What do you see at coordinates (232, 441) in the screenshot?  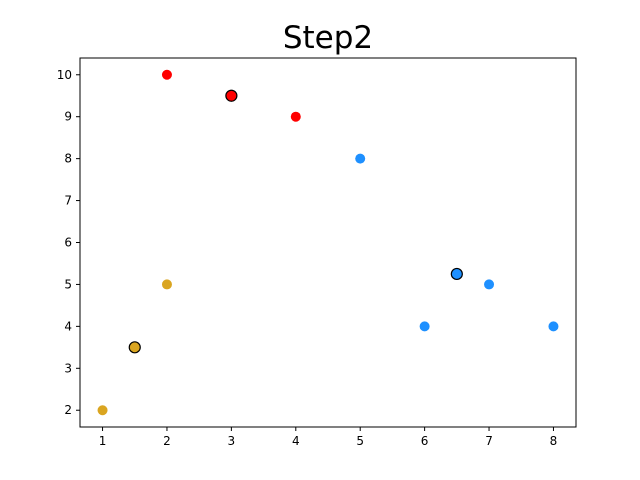 I see `x-tick-label: 3` at bounding box center [232, 441].